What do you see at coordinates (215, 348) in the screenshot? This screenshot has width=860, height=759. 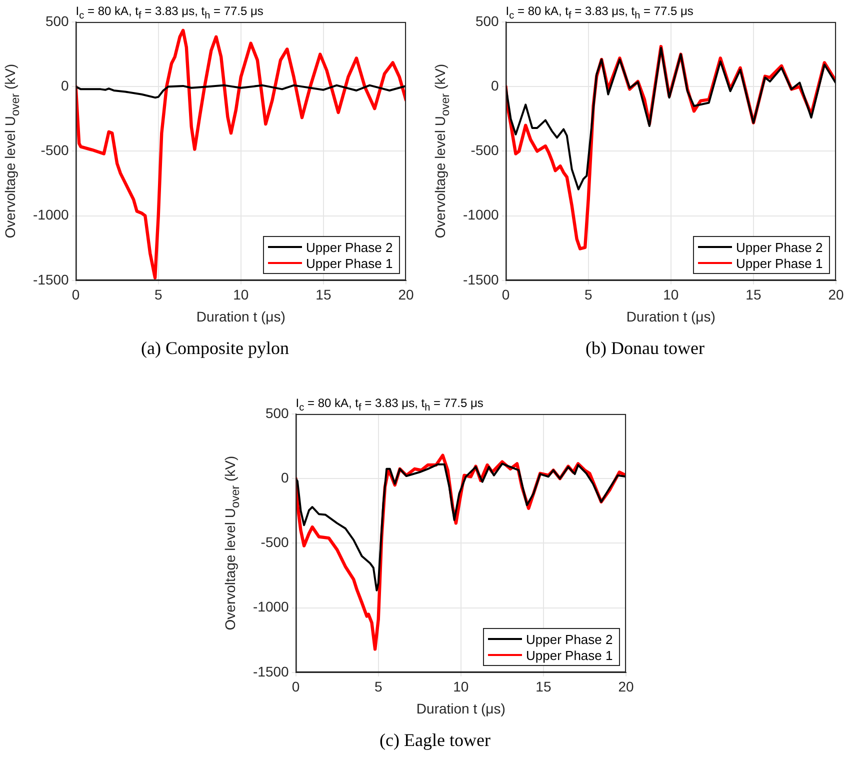 I see `text: (a) Composite pylon` at bounding box center [215, 348].